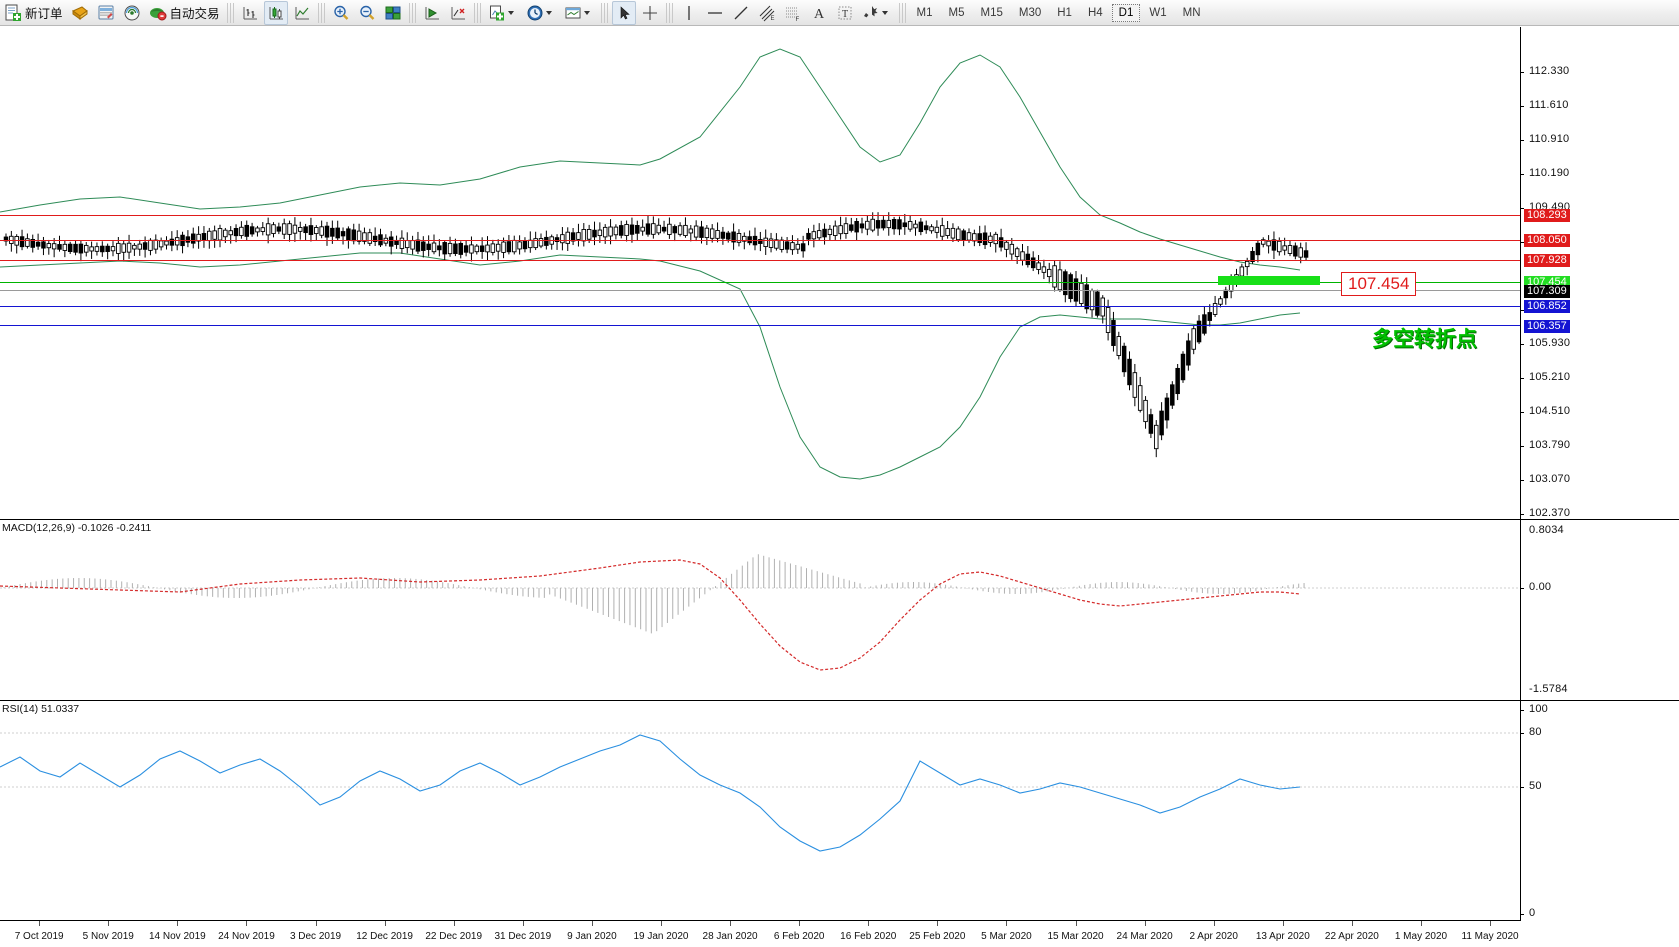 The image size is (1679, 947). I want to click on period-dropdown-caret, so click(548, 12).